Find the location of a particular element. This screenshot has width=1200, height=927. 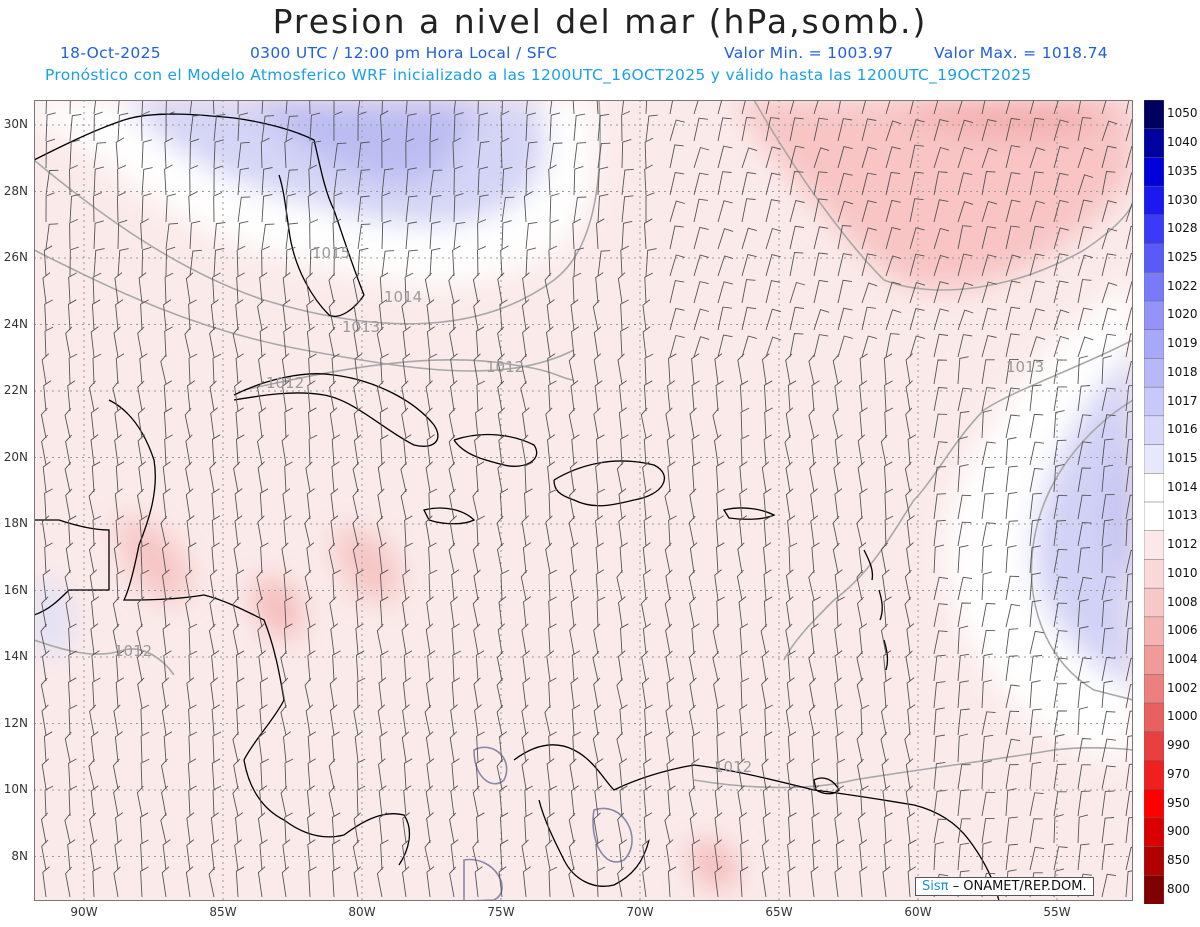

colorbar-label: 1013 is located at coordinates (1182, 515).